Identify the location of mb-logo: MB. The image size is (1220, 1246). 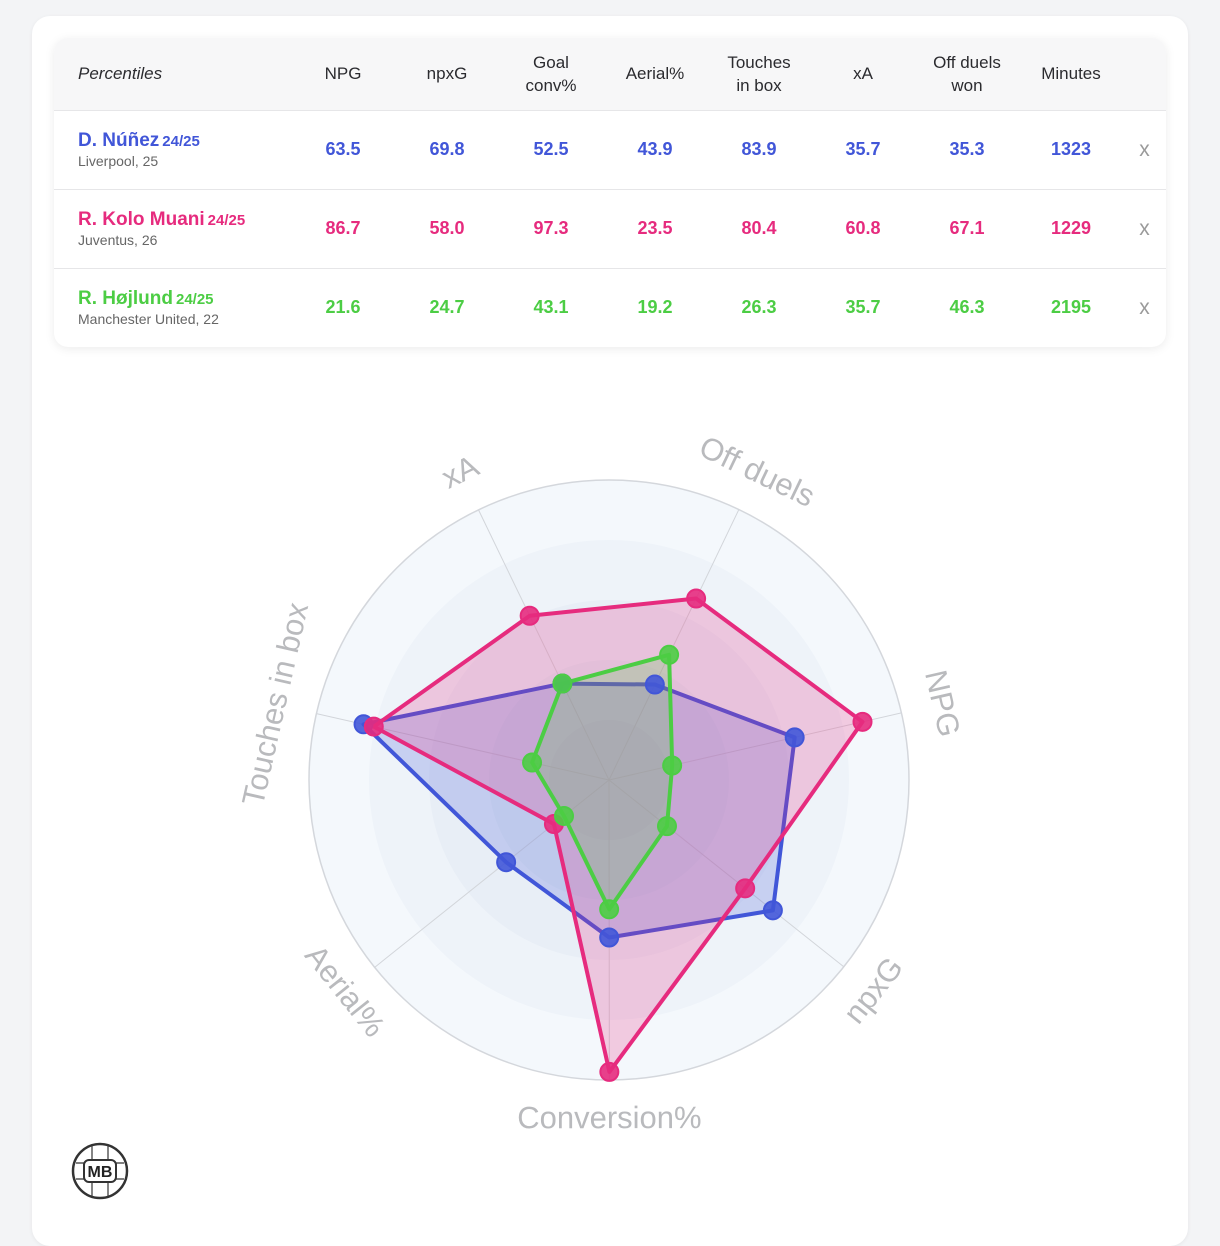
(100, 1171).